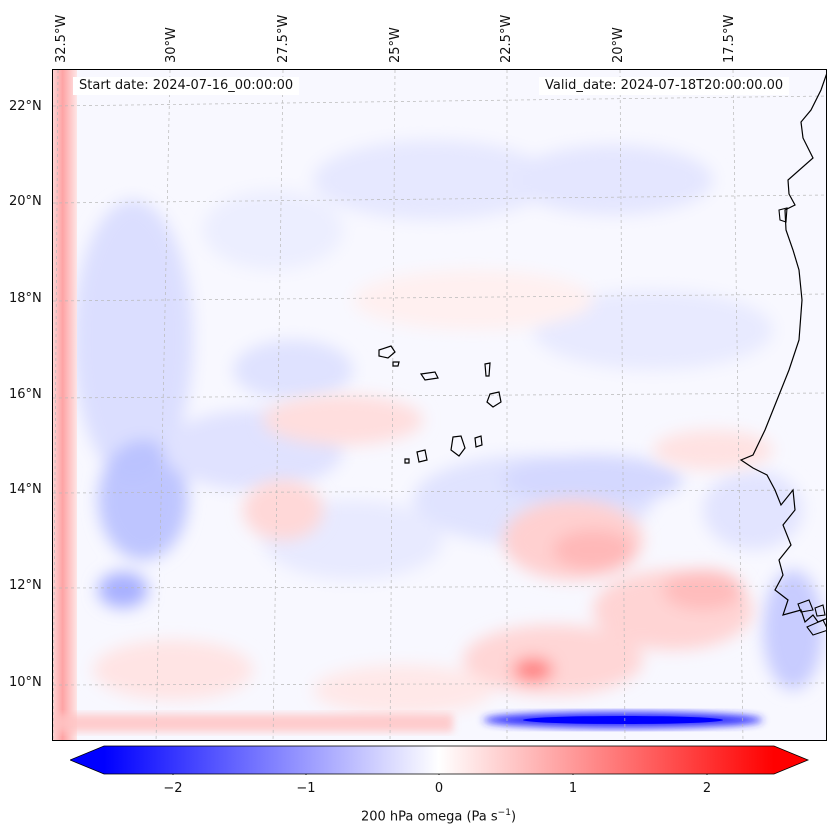 This screenshot has width=837, height=839. Describe the element at coordinates (25, 201) in the screenshot. I see `lat-label-20n: 20°N` at that location.